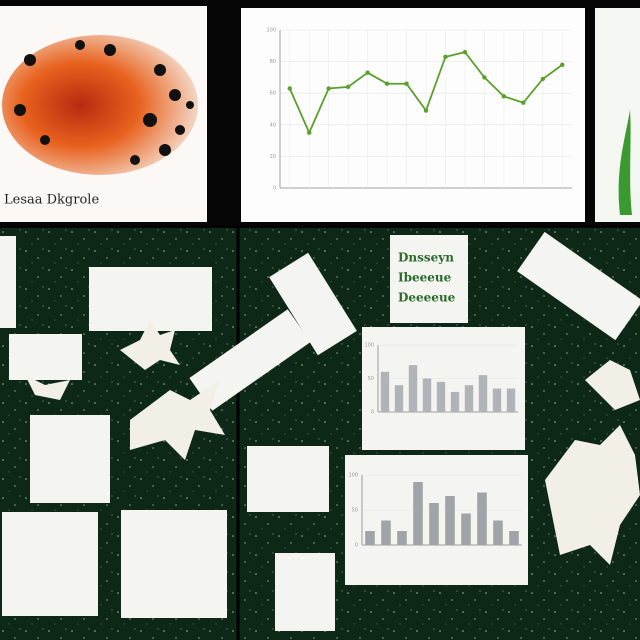  Describe the element at coordinates (427, 298) in the screenshot. I see `note-line: Deeeeue` at that location.